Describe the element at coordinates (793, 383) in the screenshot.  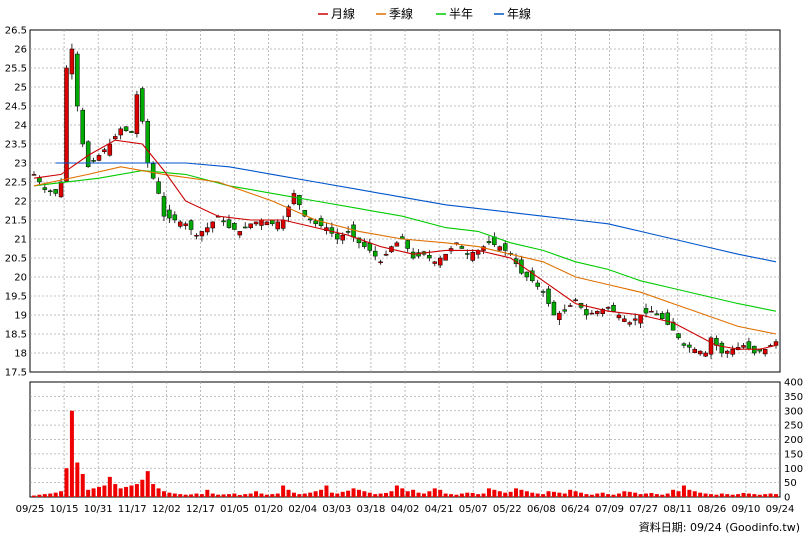
I see `volume-tick-label: 400` at that location.